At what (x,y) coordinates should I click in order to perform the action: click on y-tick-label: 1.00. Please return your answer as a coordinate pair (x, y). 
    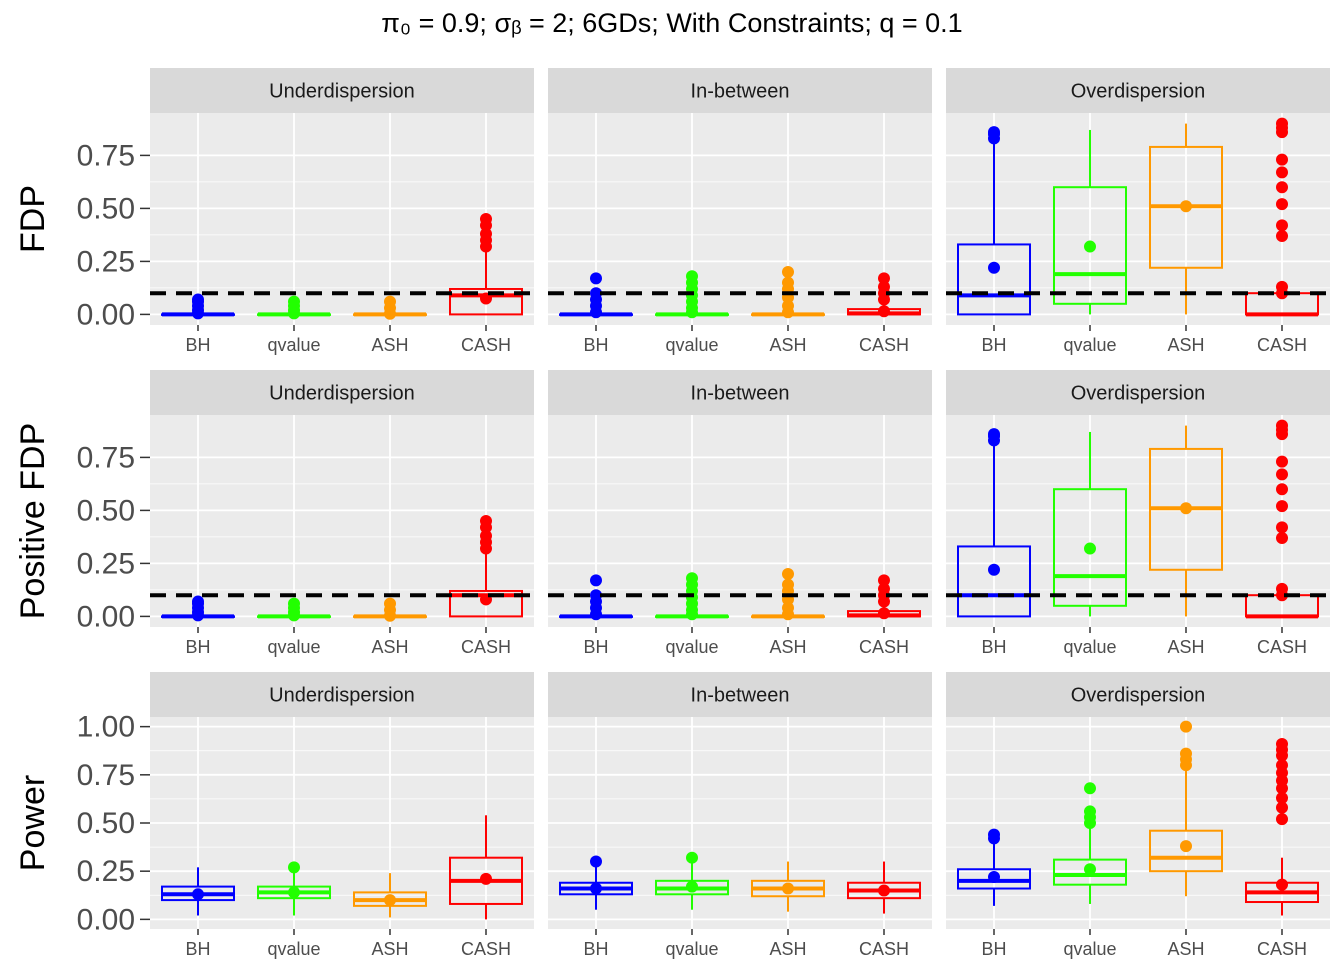
    Looking at the image, I should click on (106, 727).